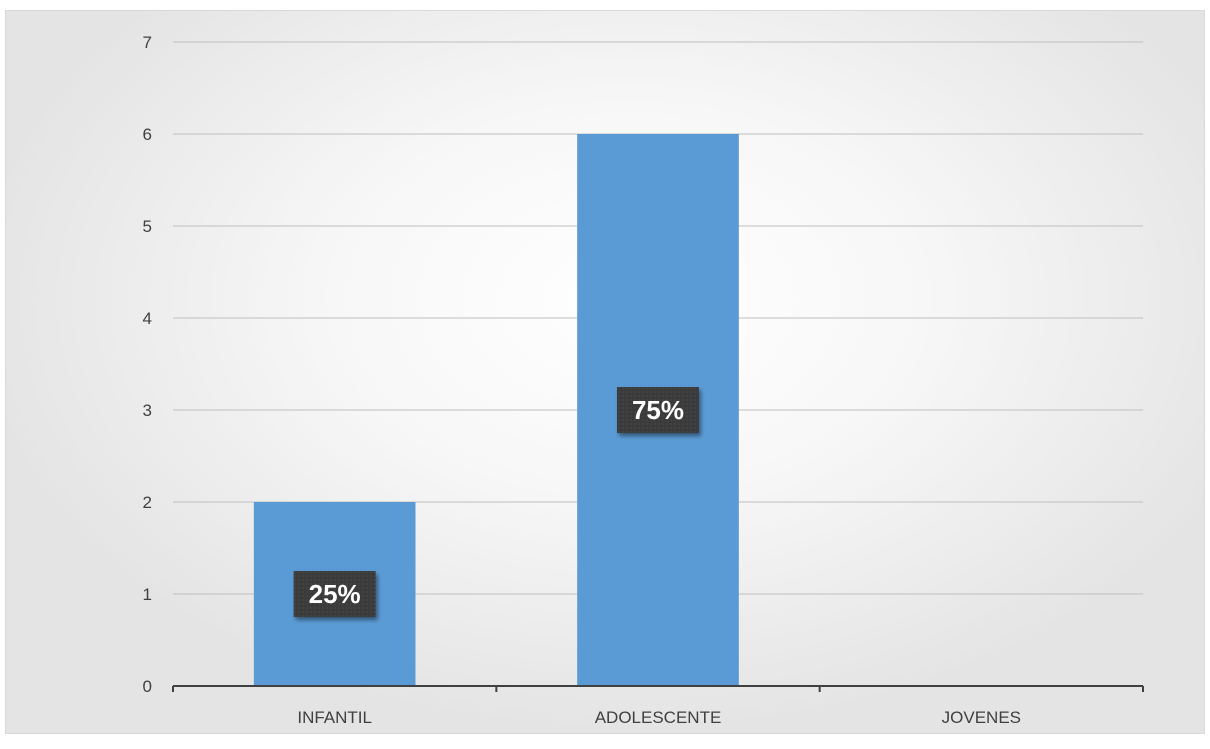  What do you see at coordinates (147, 226) in the screenshot?
I see `y-tick-label: 5` at bounding box center [147, 226].